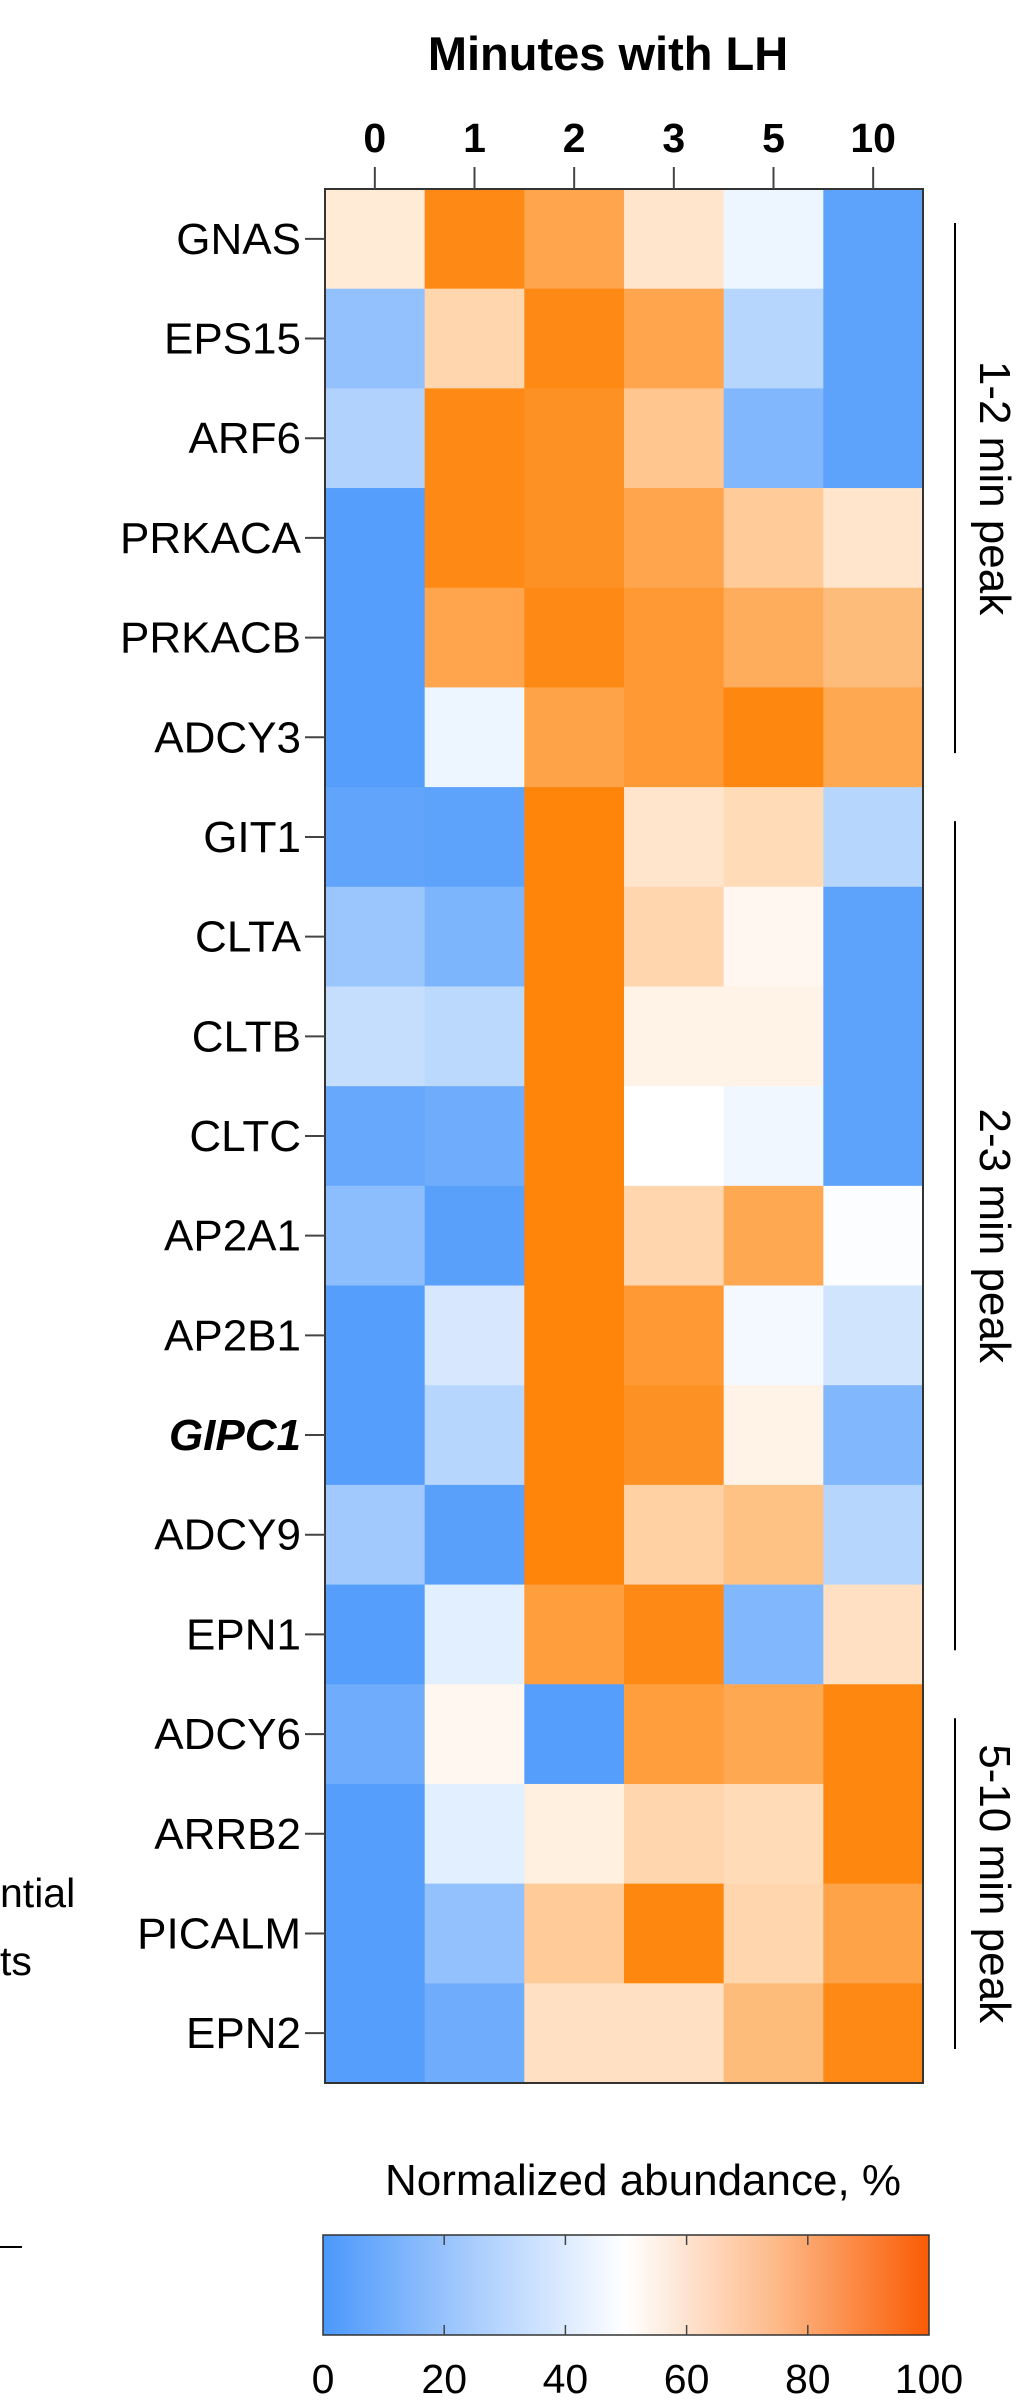 This screenshot has width=1032, height=2407. I want to click on row-tick-label: CLTA, so click(248, 937).